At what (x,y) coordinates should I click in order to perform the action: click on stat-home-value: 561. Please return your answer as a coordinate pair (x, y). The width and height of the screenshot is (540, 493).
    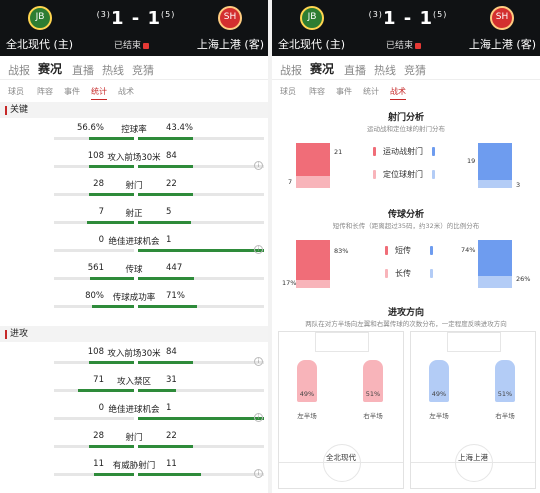
    Looking at the image, I should click on (95, 268).